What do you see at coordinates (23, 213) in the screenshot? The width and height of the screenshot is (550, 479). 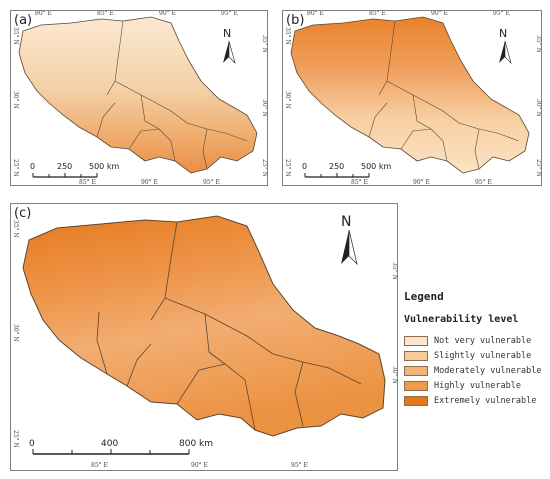 I see `panel-label: (c)` at bounding box center [23, 213].